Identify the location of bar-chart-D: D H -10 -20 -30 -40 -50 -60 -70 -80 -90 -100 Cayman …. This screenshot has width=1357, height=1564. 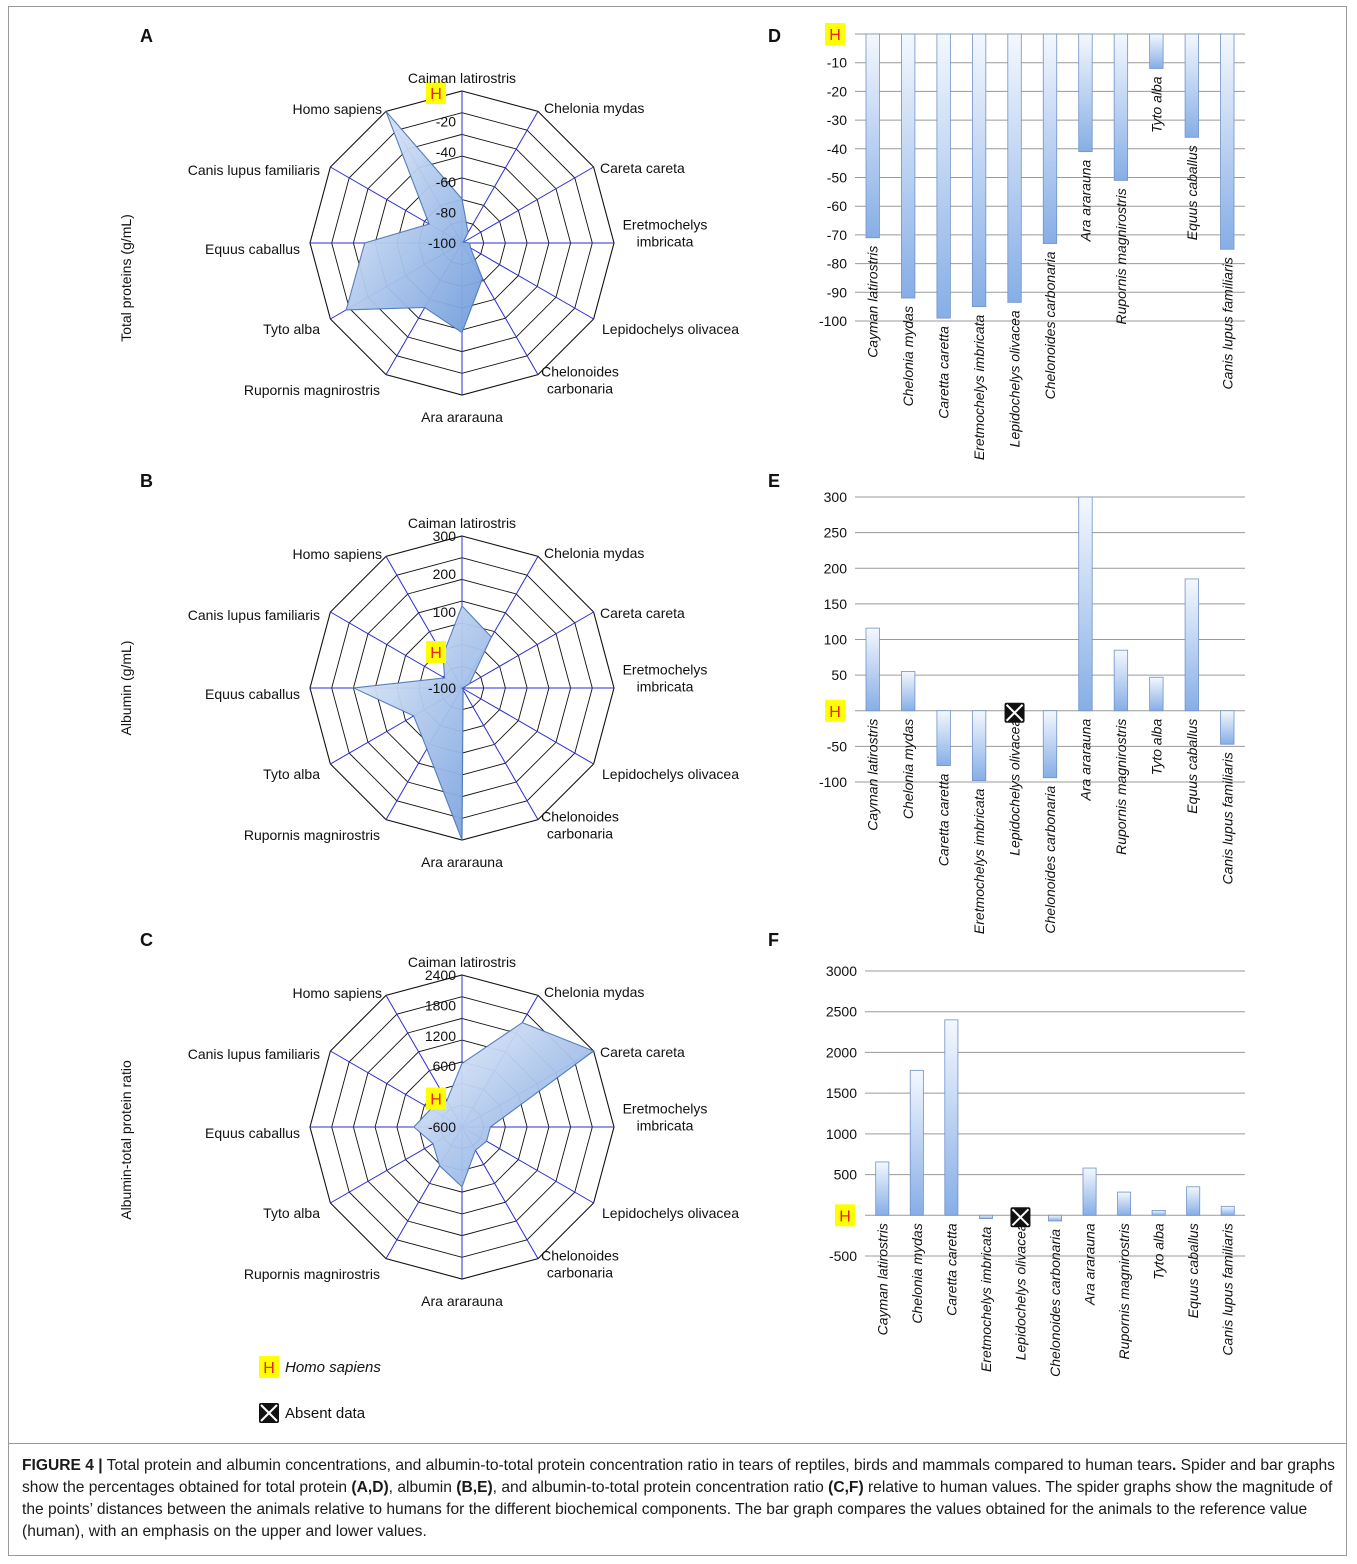
(1006, 241).